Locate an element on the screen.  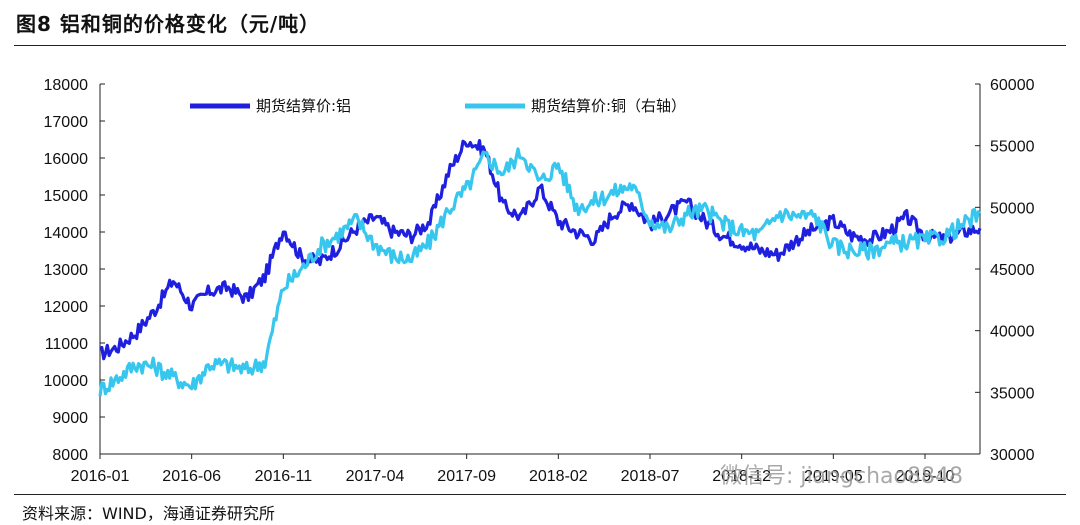
x-axis-tick-label: 2018-02 is located at coordinates (558, 476).